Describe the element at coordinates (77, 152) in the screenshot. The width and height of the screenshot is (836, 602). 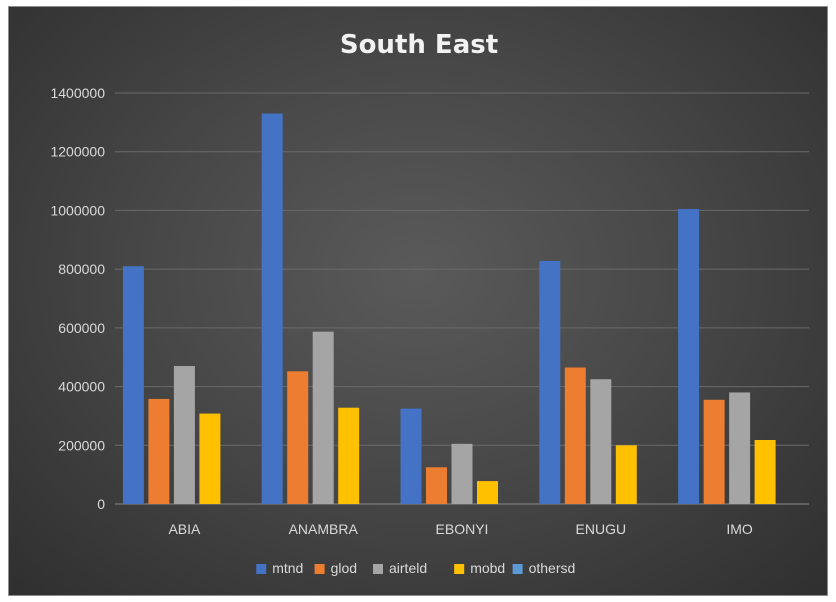
I see `y-tick-label: 1200000` at that location.